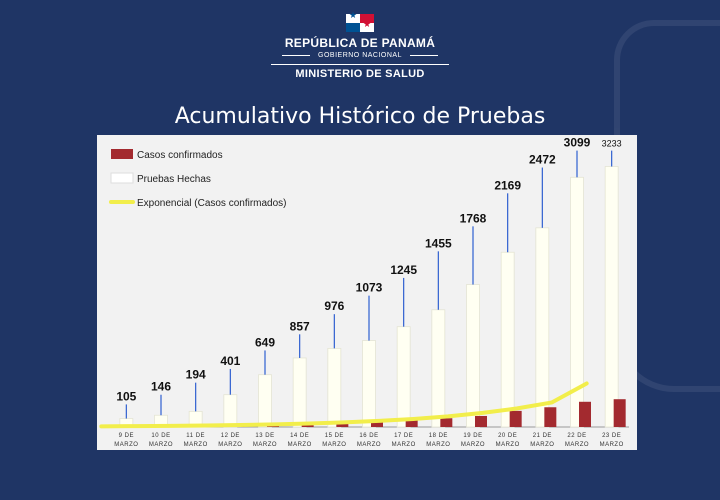  Describe the element at coordinates (438, 436) in the screenshot. I see `x-tick-label-day: 18 DE` at that location.